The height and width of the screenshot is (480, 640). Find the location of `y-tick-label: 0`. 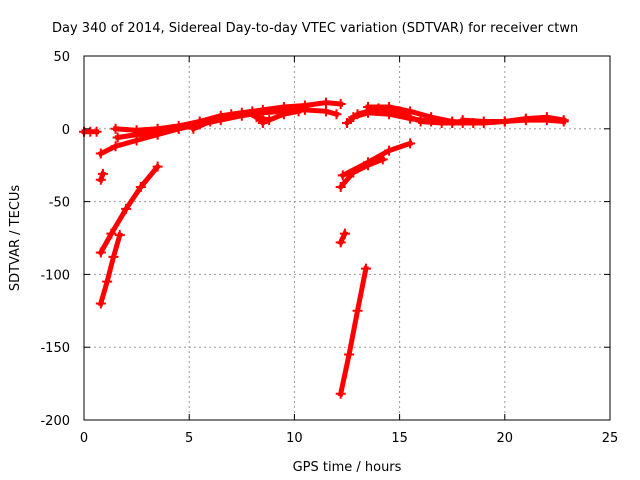

y-tick-label: 0 is located at coordinates (66, 130).